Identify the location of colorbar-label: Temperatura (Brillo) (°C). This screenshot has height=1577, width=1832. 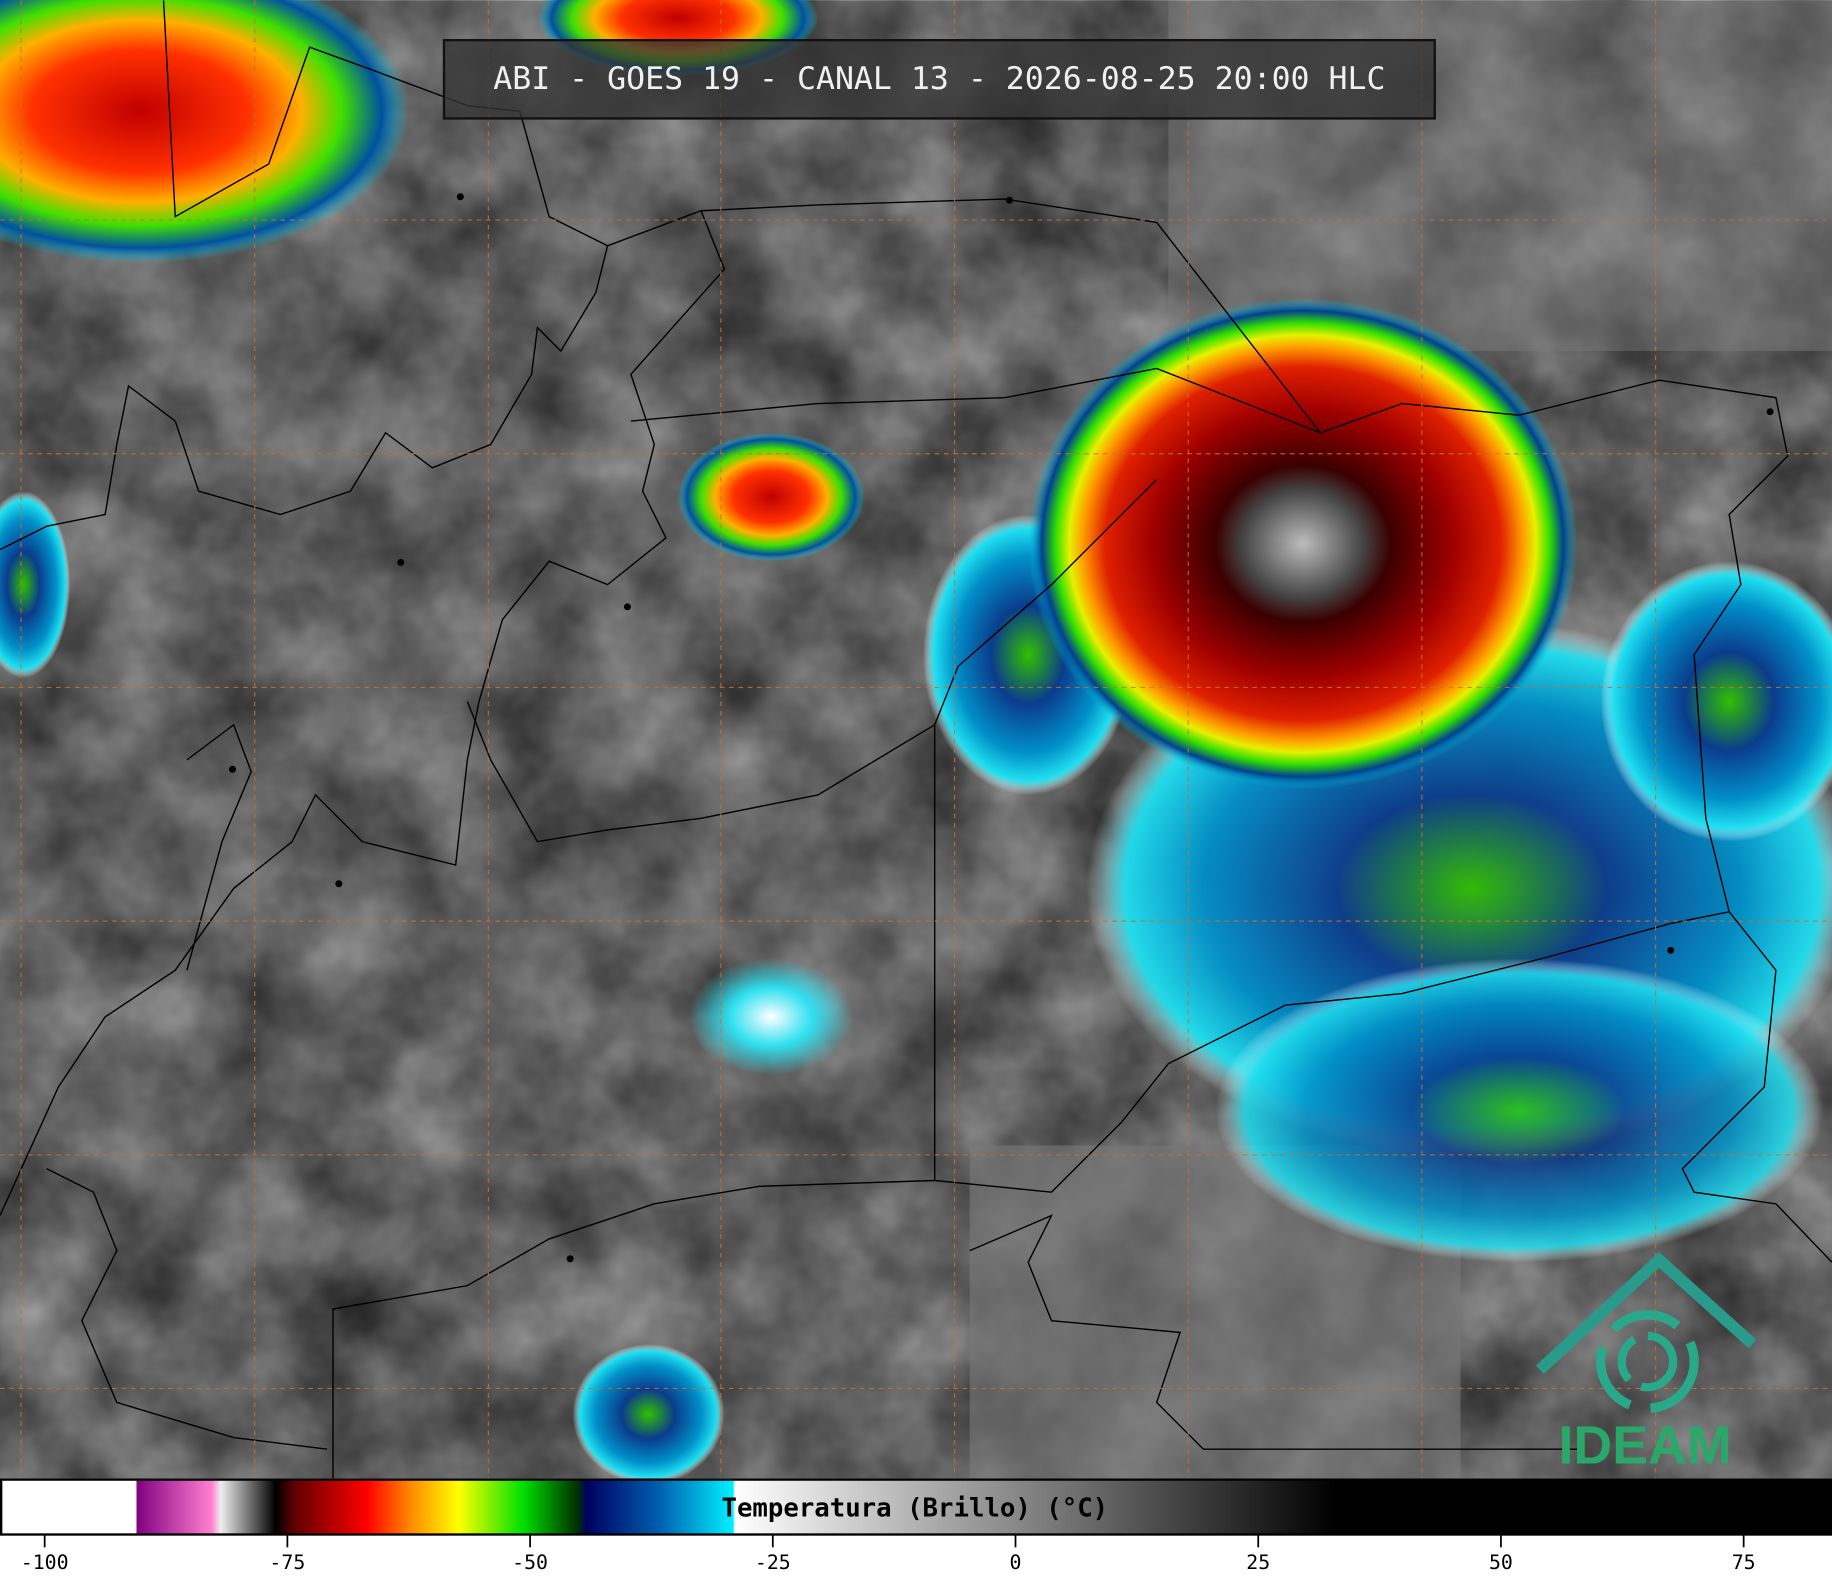
(915, 1508).